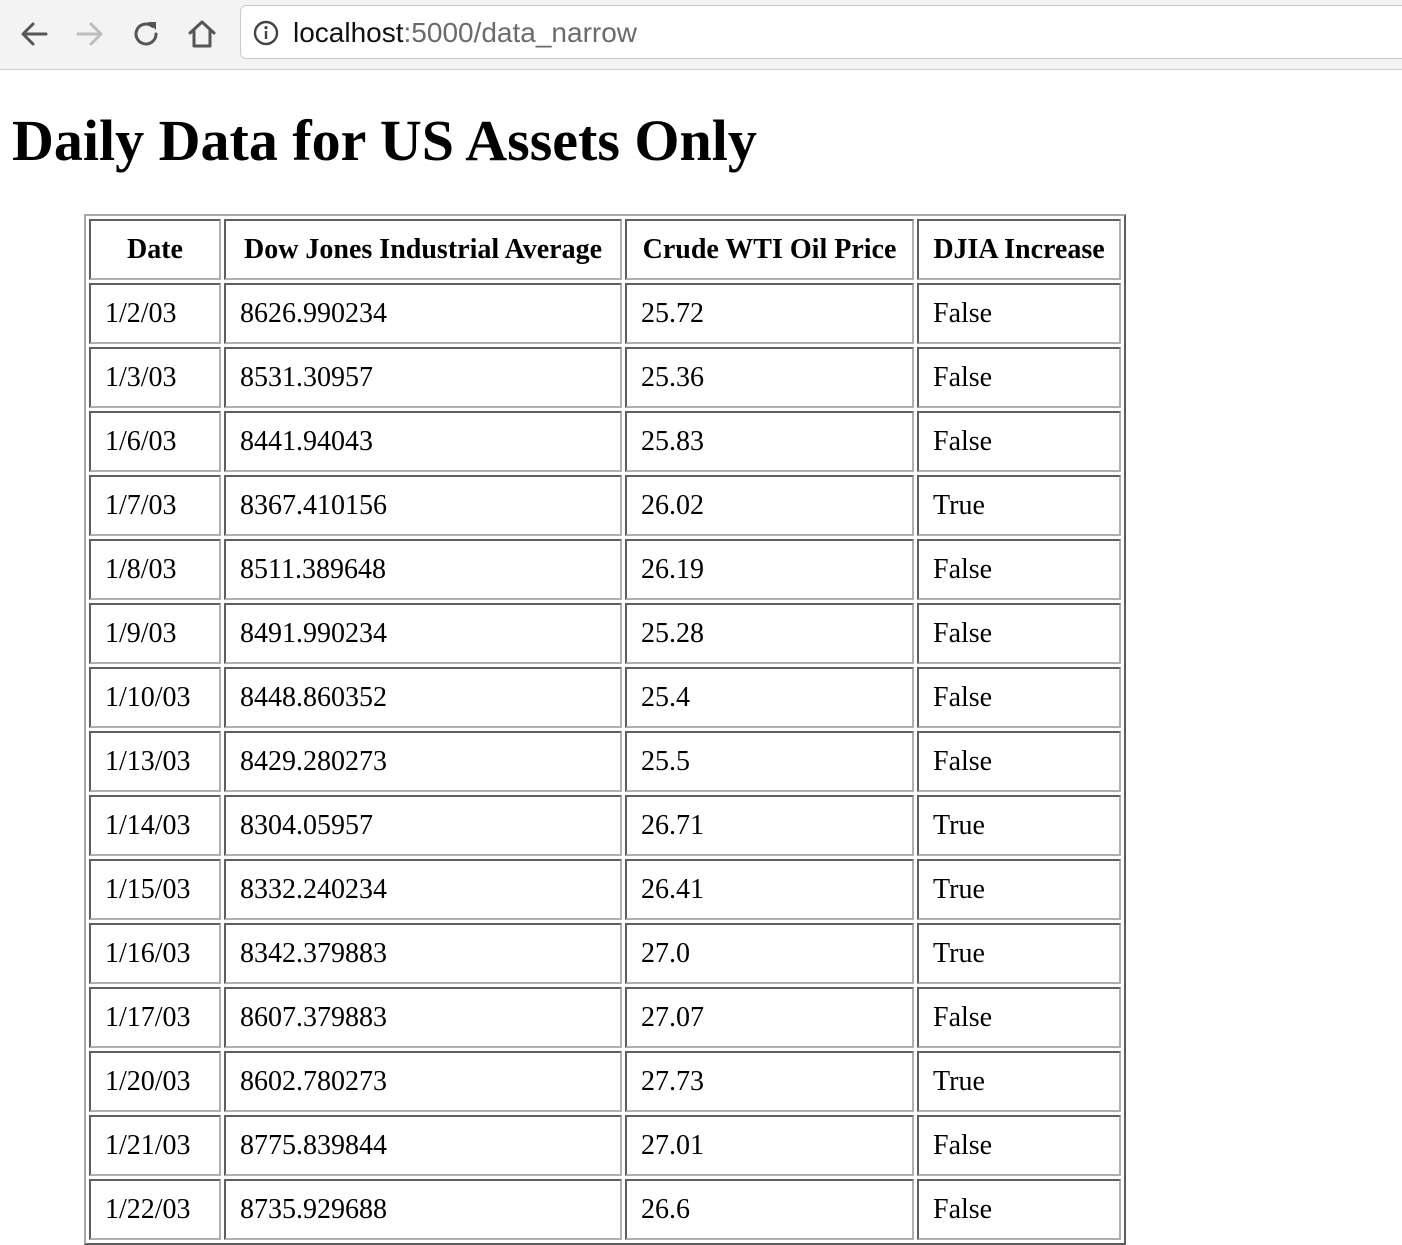  I want to click on table-row: 1/17/03 8607.379883 27.07 False, so click(605, 1017).